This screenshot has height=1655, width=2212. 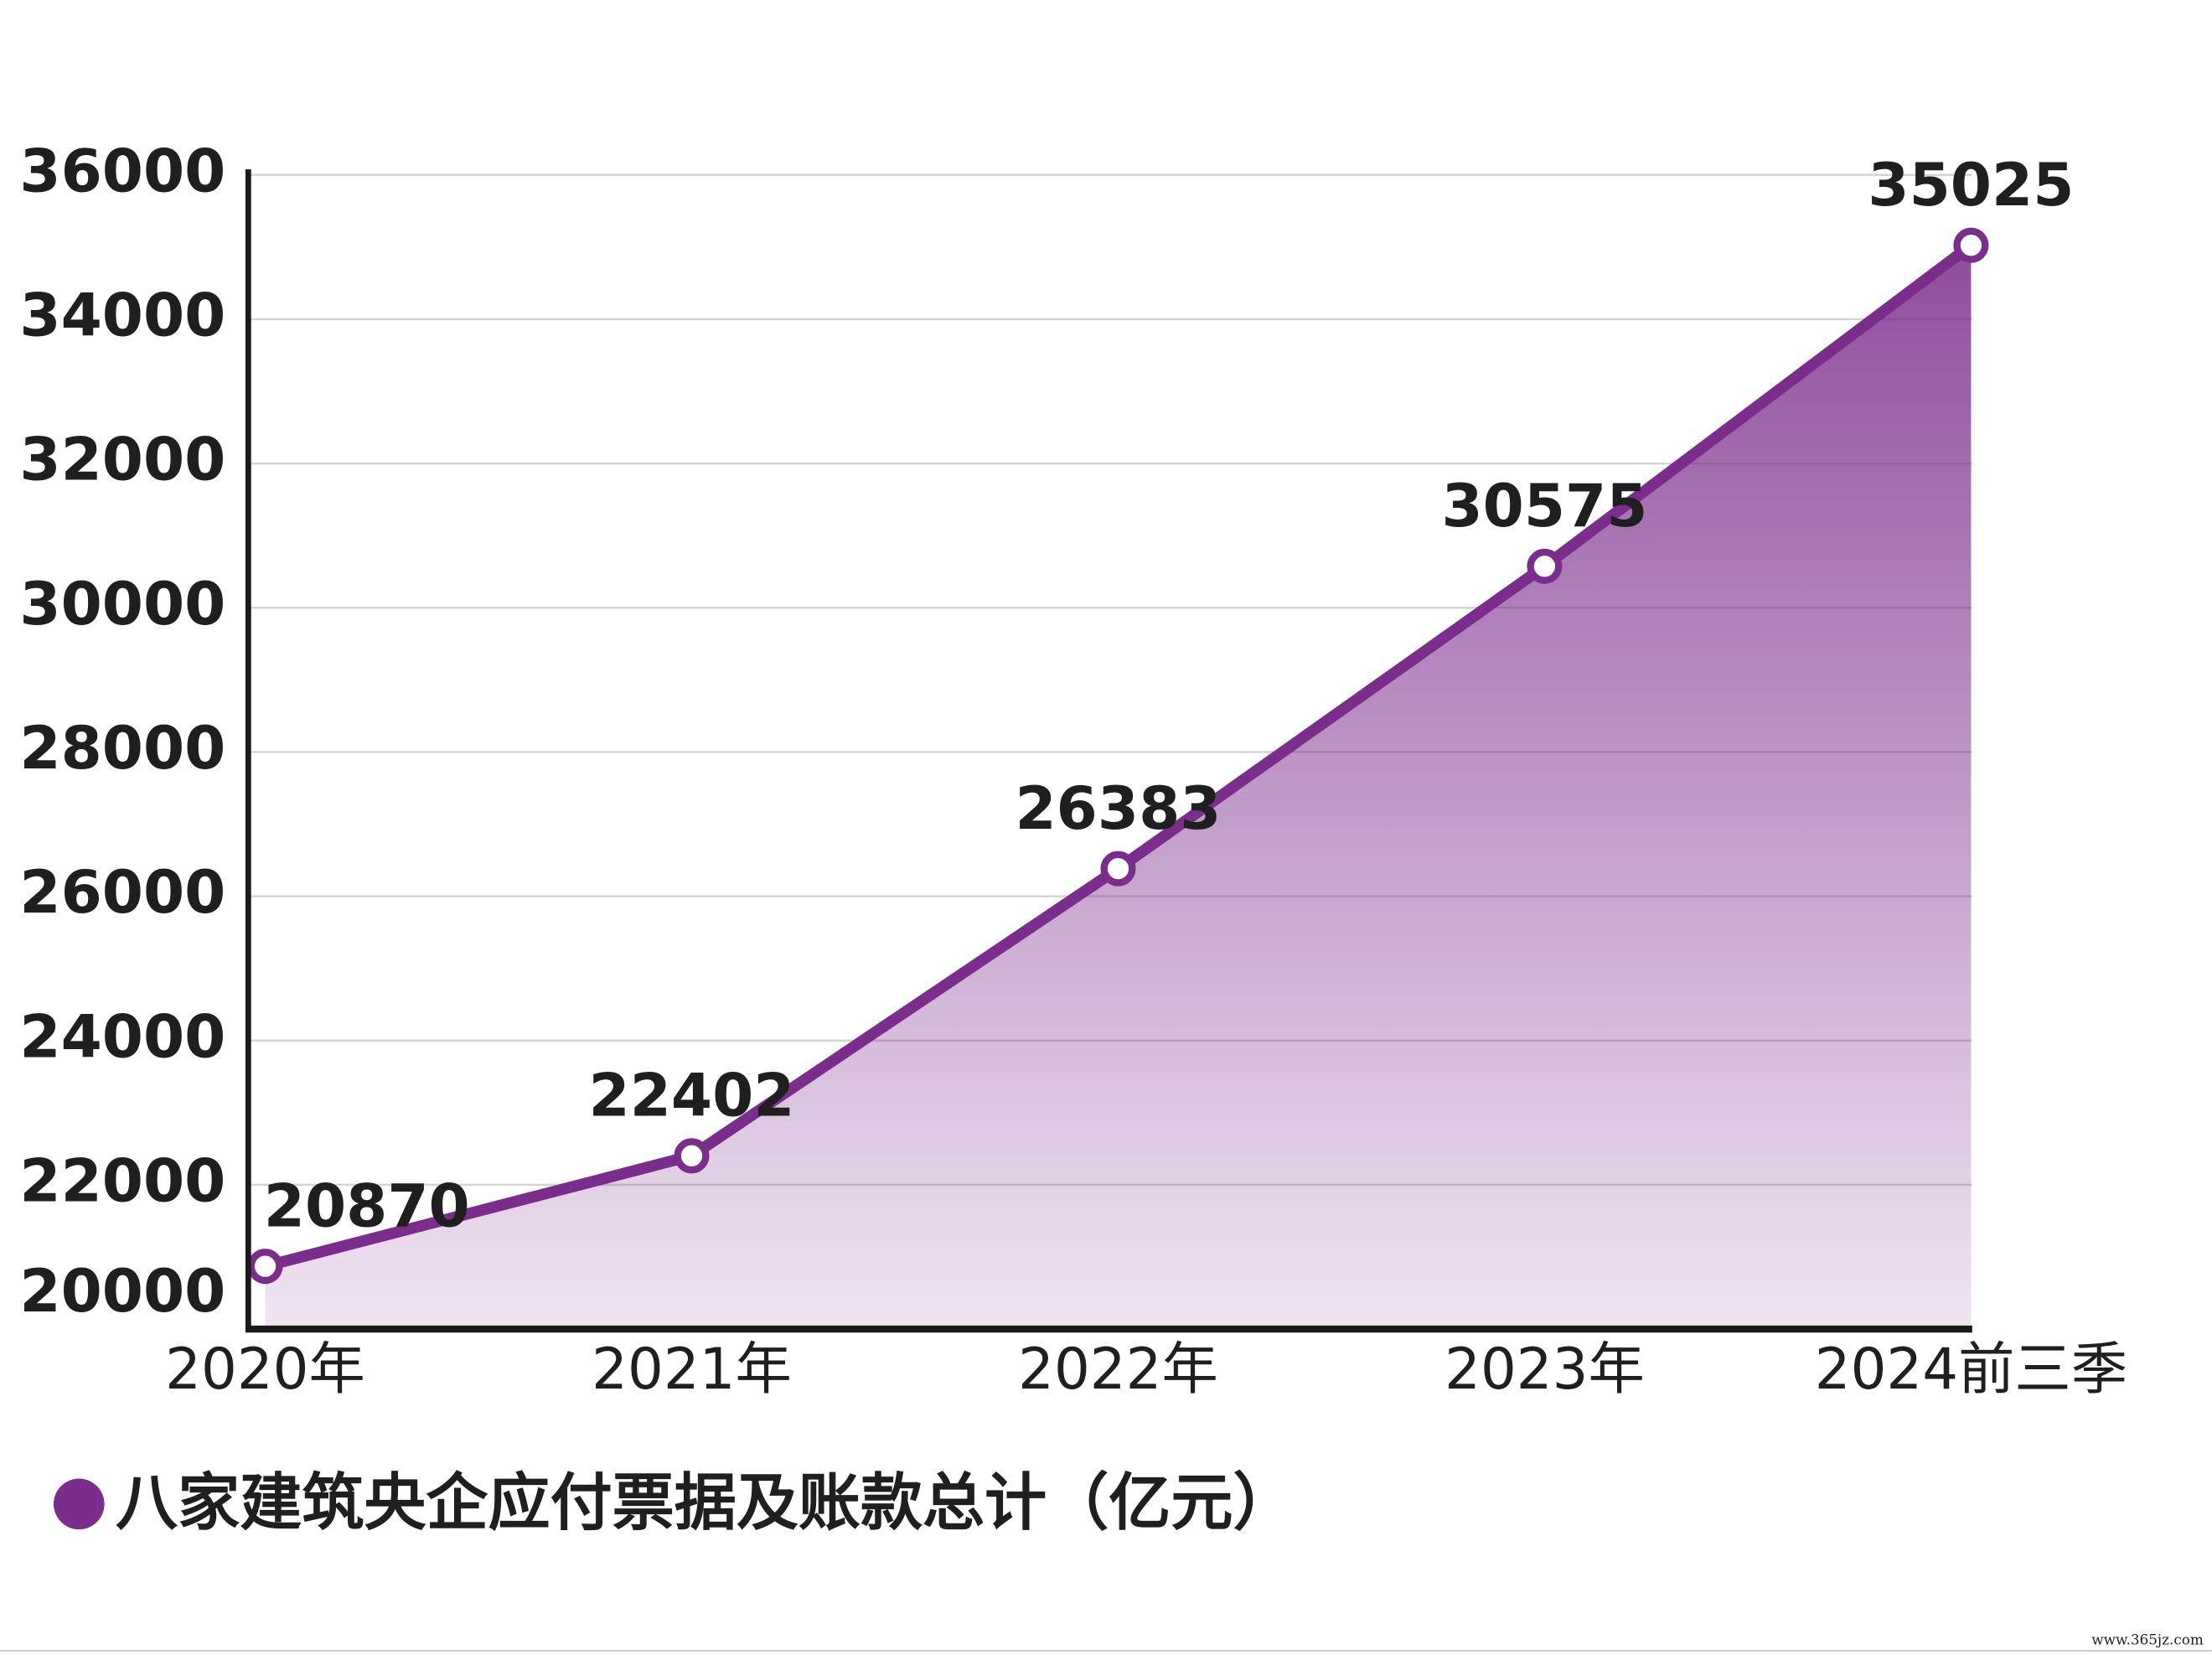 What do you see at coordinates (122, 1036) in the screenshot?
I see `y-tick-label: 24000` at bounding box center [122, 1036].